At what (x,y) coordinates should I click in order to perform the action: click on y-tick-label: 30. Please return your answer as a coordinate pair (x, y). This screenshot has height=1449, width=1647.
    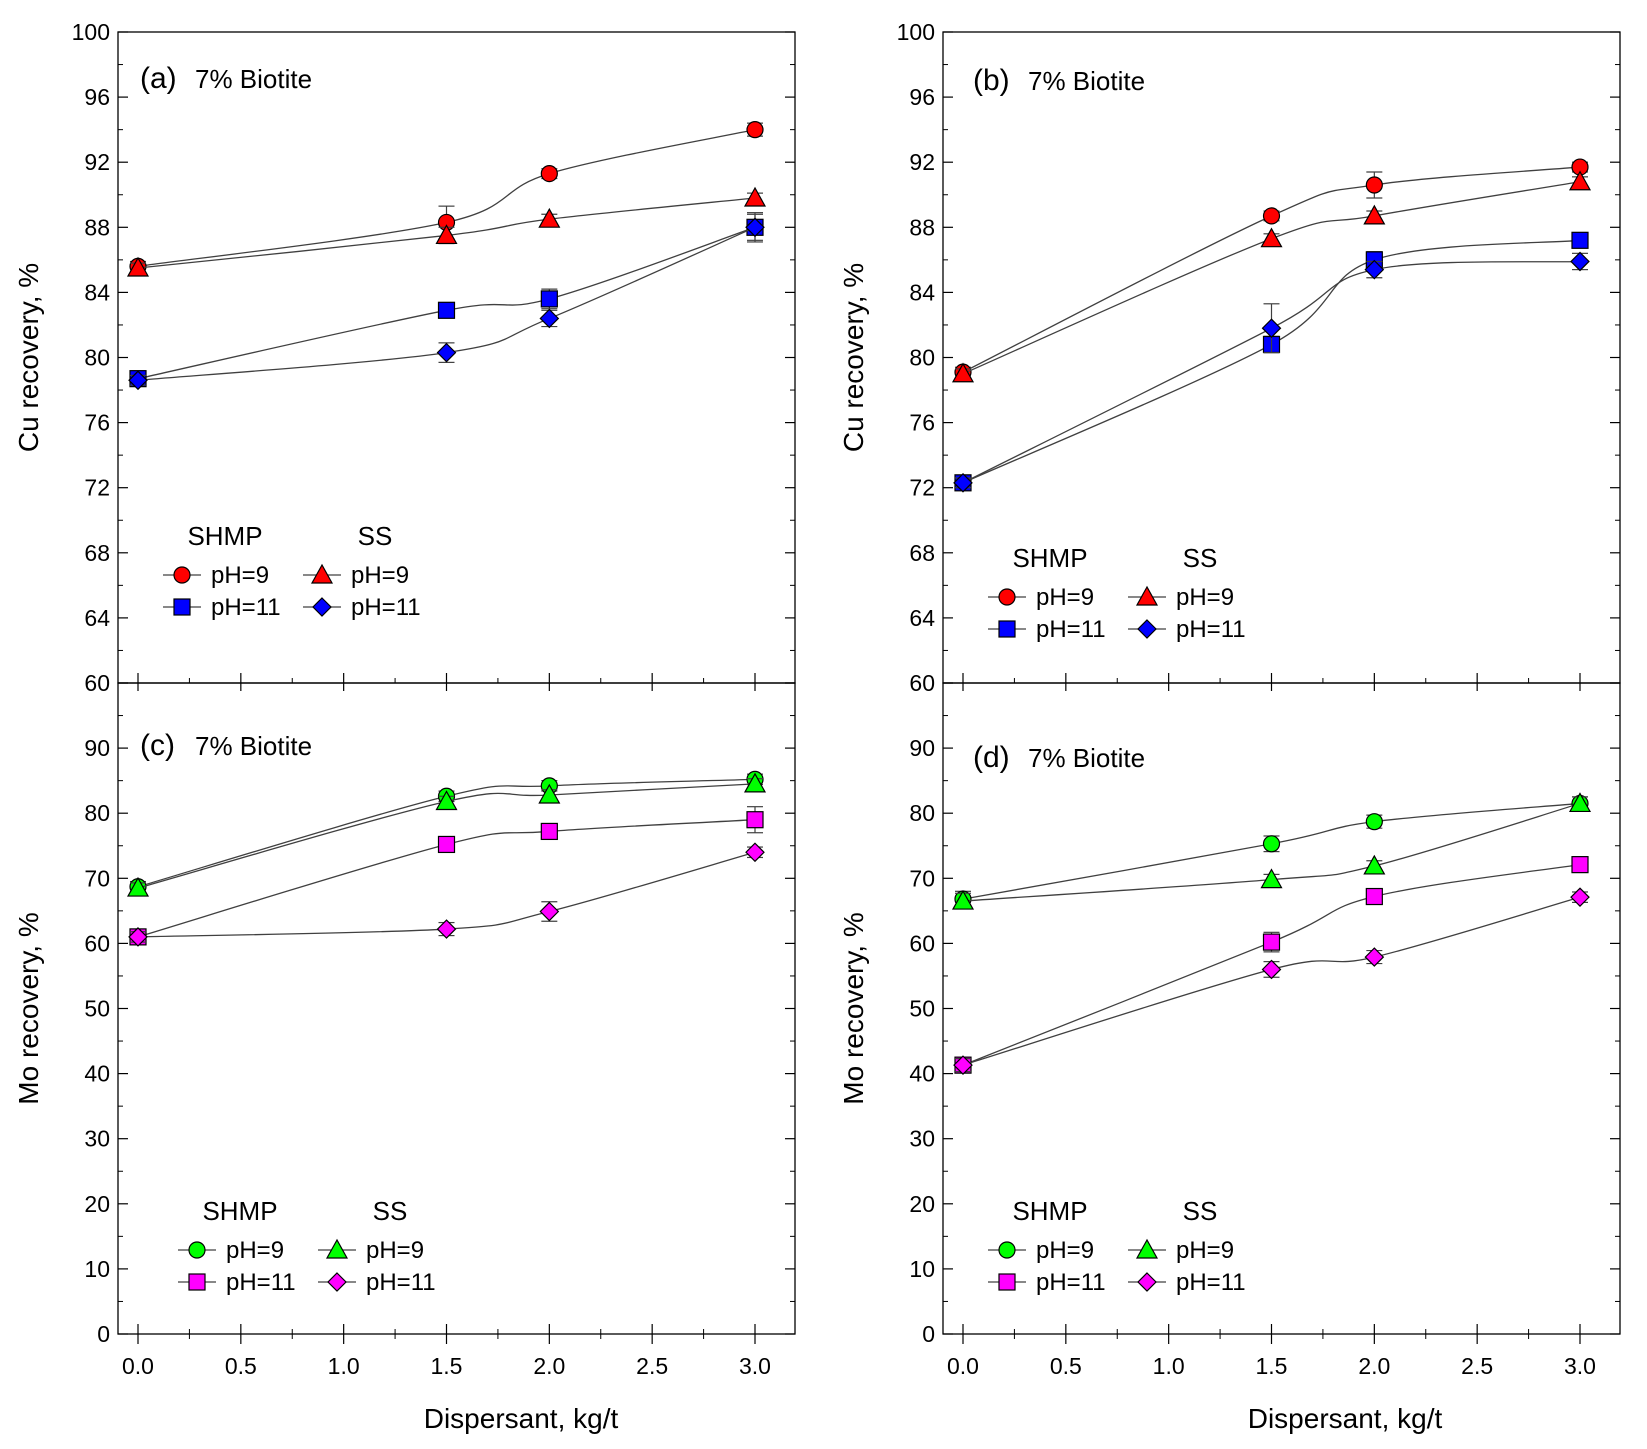
    Looking at the image, I should click on (922, 1139).